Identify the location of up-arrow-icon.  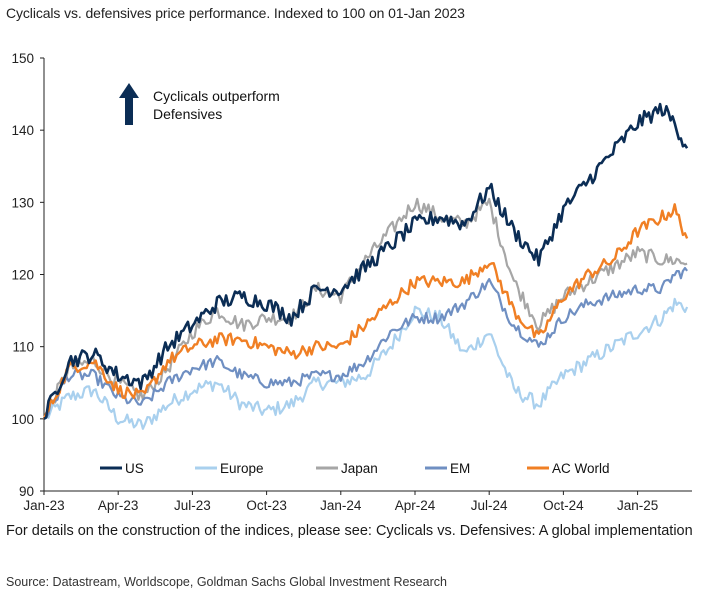
(129, 104).